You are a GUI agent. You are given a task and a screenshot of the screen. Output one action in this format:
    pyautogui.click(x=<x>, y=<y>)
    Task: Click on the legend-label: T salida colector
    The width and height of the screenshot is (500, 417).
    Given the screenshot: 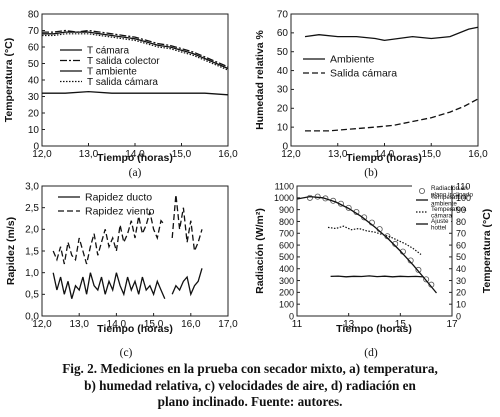 What is the action you would take?
    pyautogui.click(x=123, y=61)
    